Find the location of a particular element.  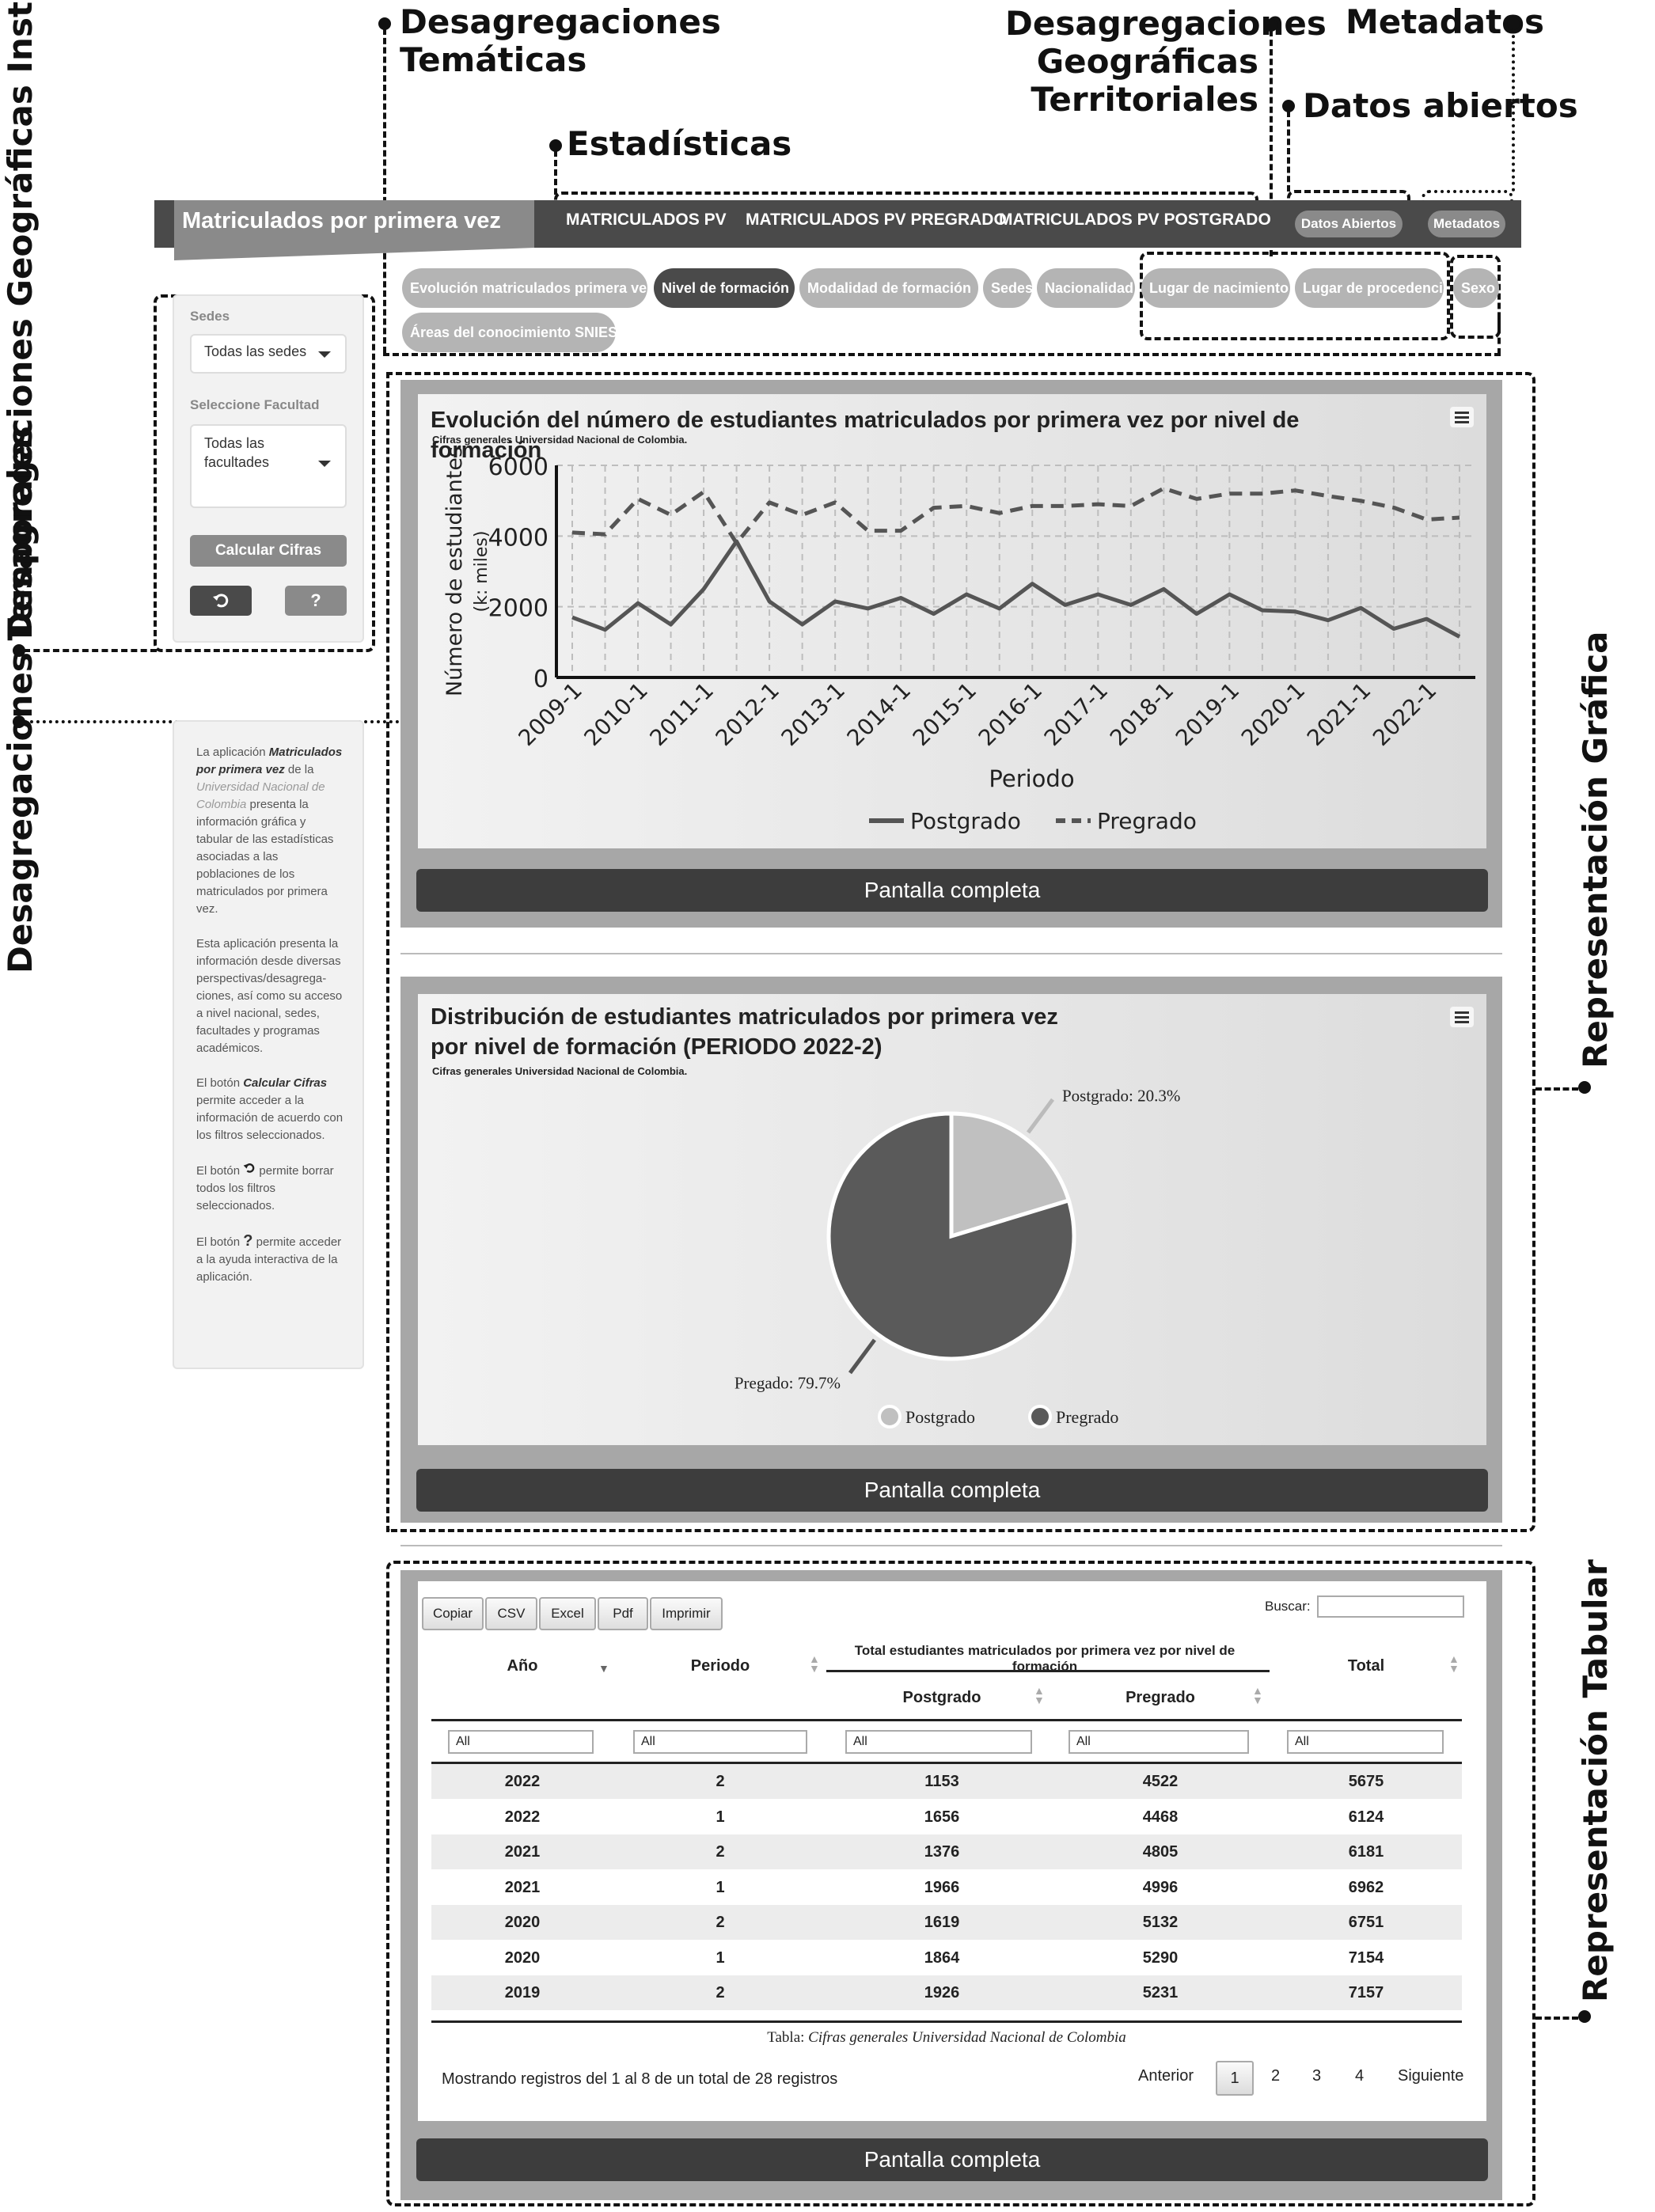

x-axis-label: Periodo is located at coordinates (1031, 778).